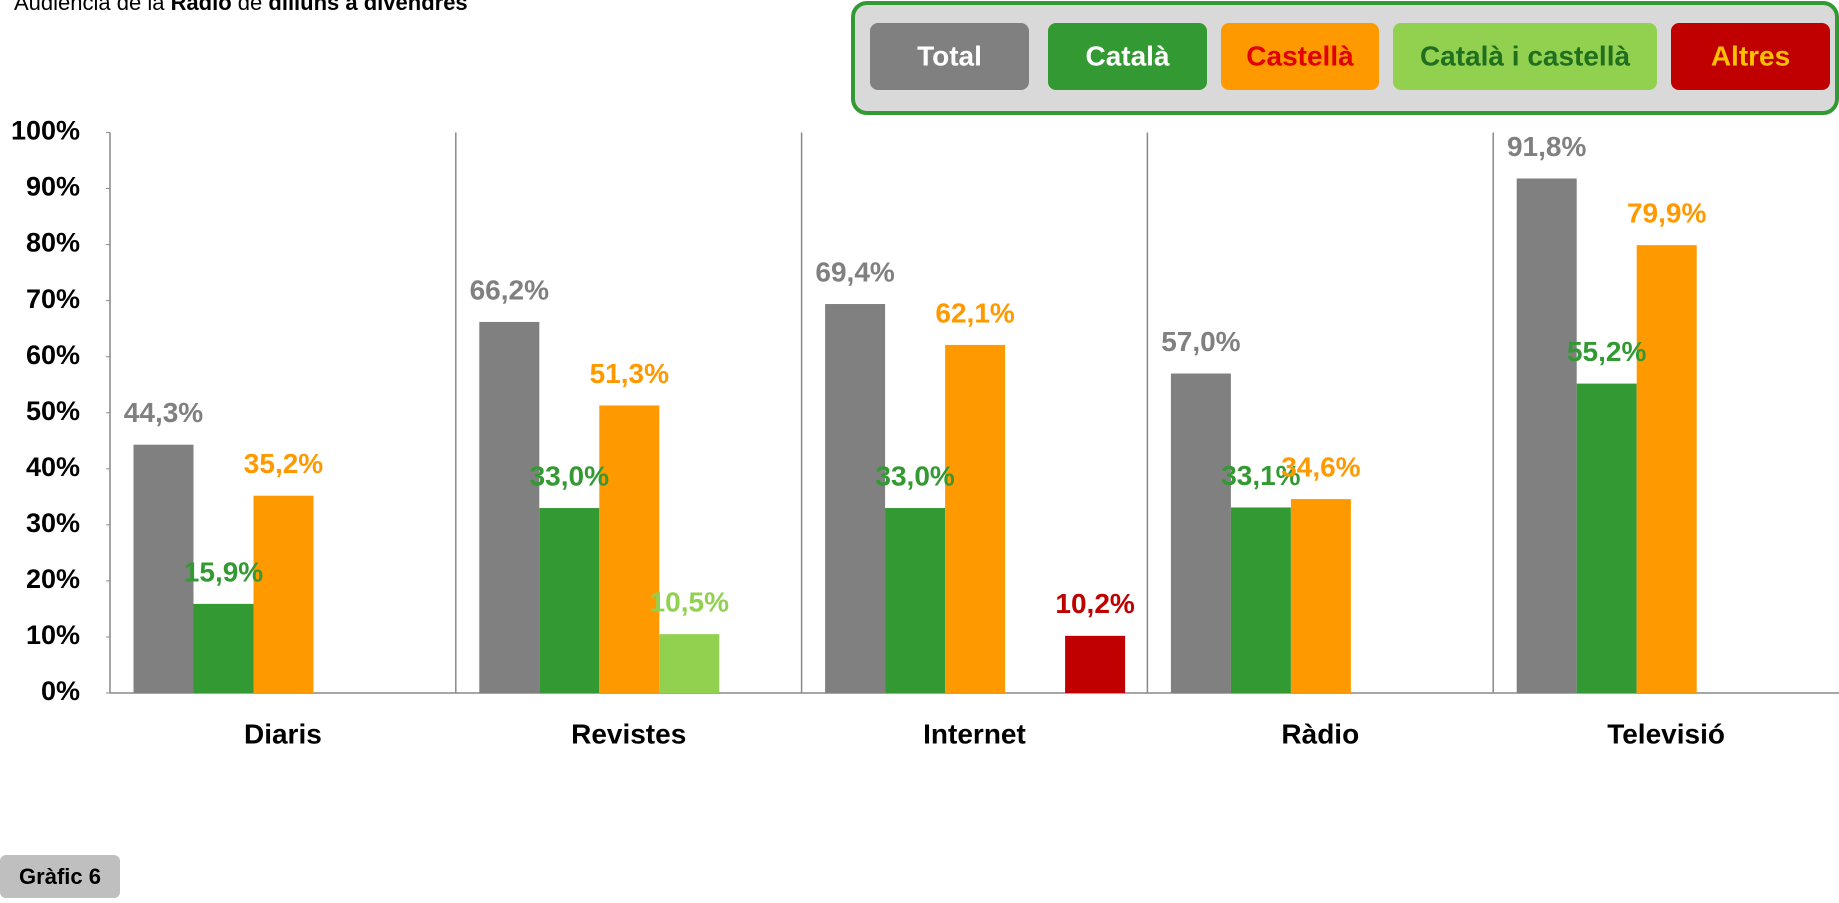 The width and height of the screenshot is (1839, 903). What do you see at coordinates (53, 579) in the screenshot?
I see `y-tick-label: 20%` at bounding box center [53, 579].